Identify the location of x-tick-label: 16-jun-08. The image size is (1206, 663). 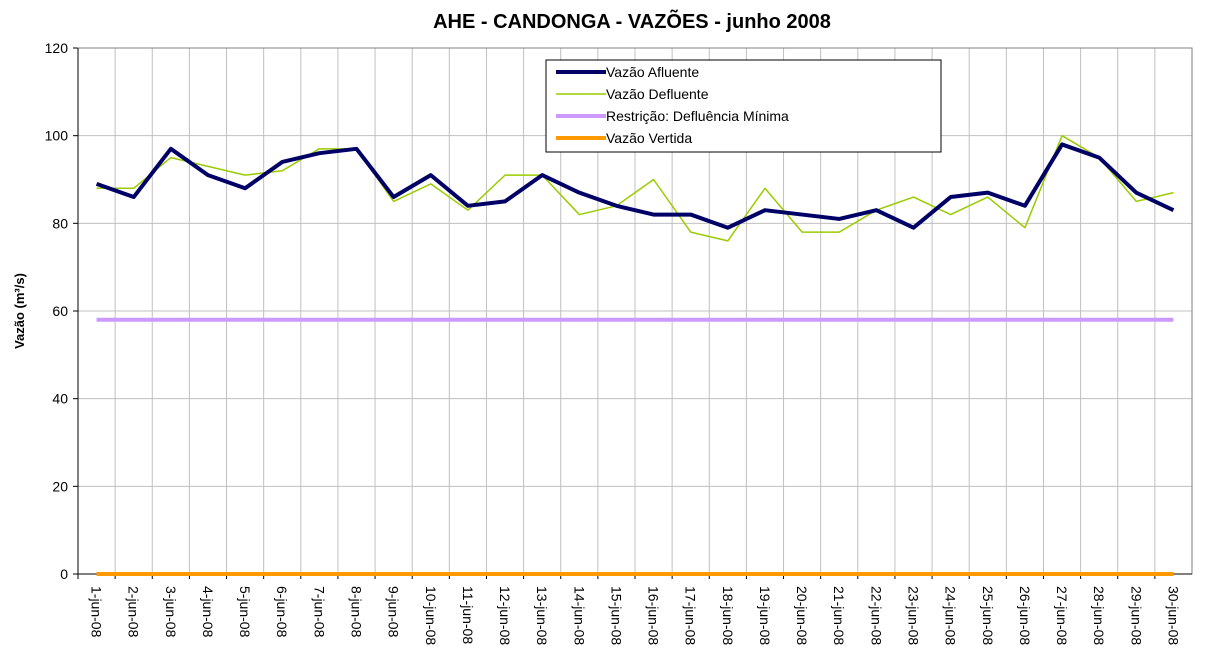
(654, 615).